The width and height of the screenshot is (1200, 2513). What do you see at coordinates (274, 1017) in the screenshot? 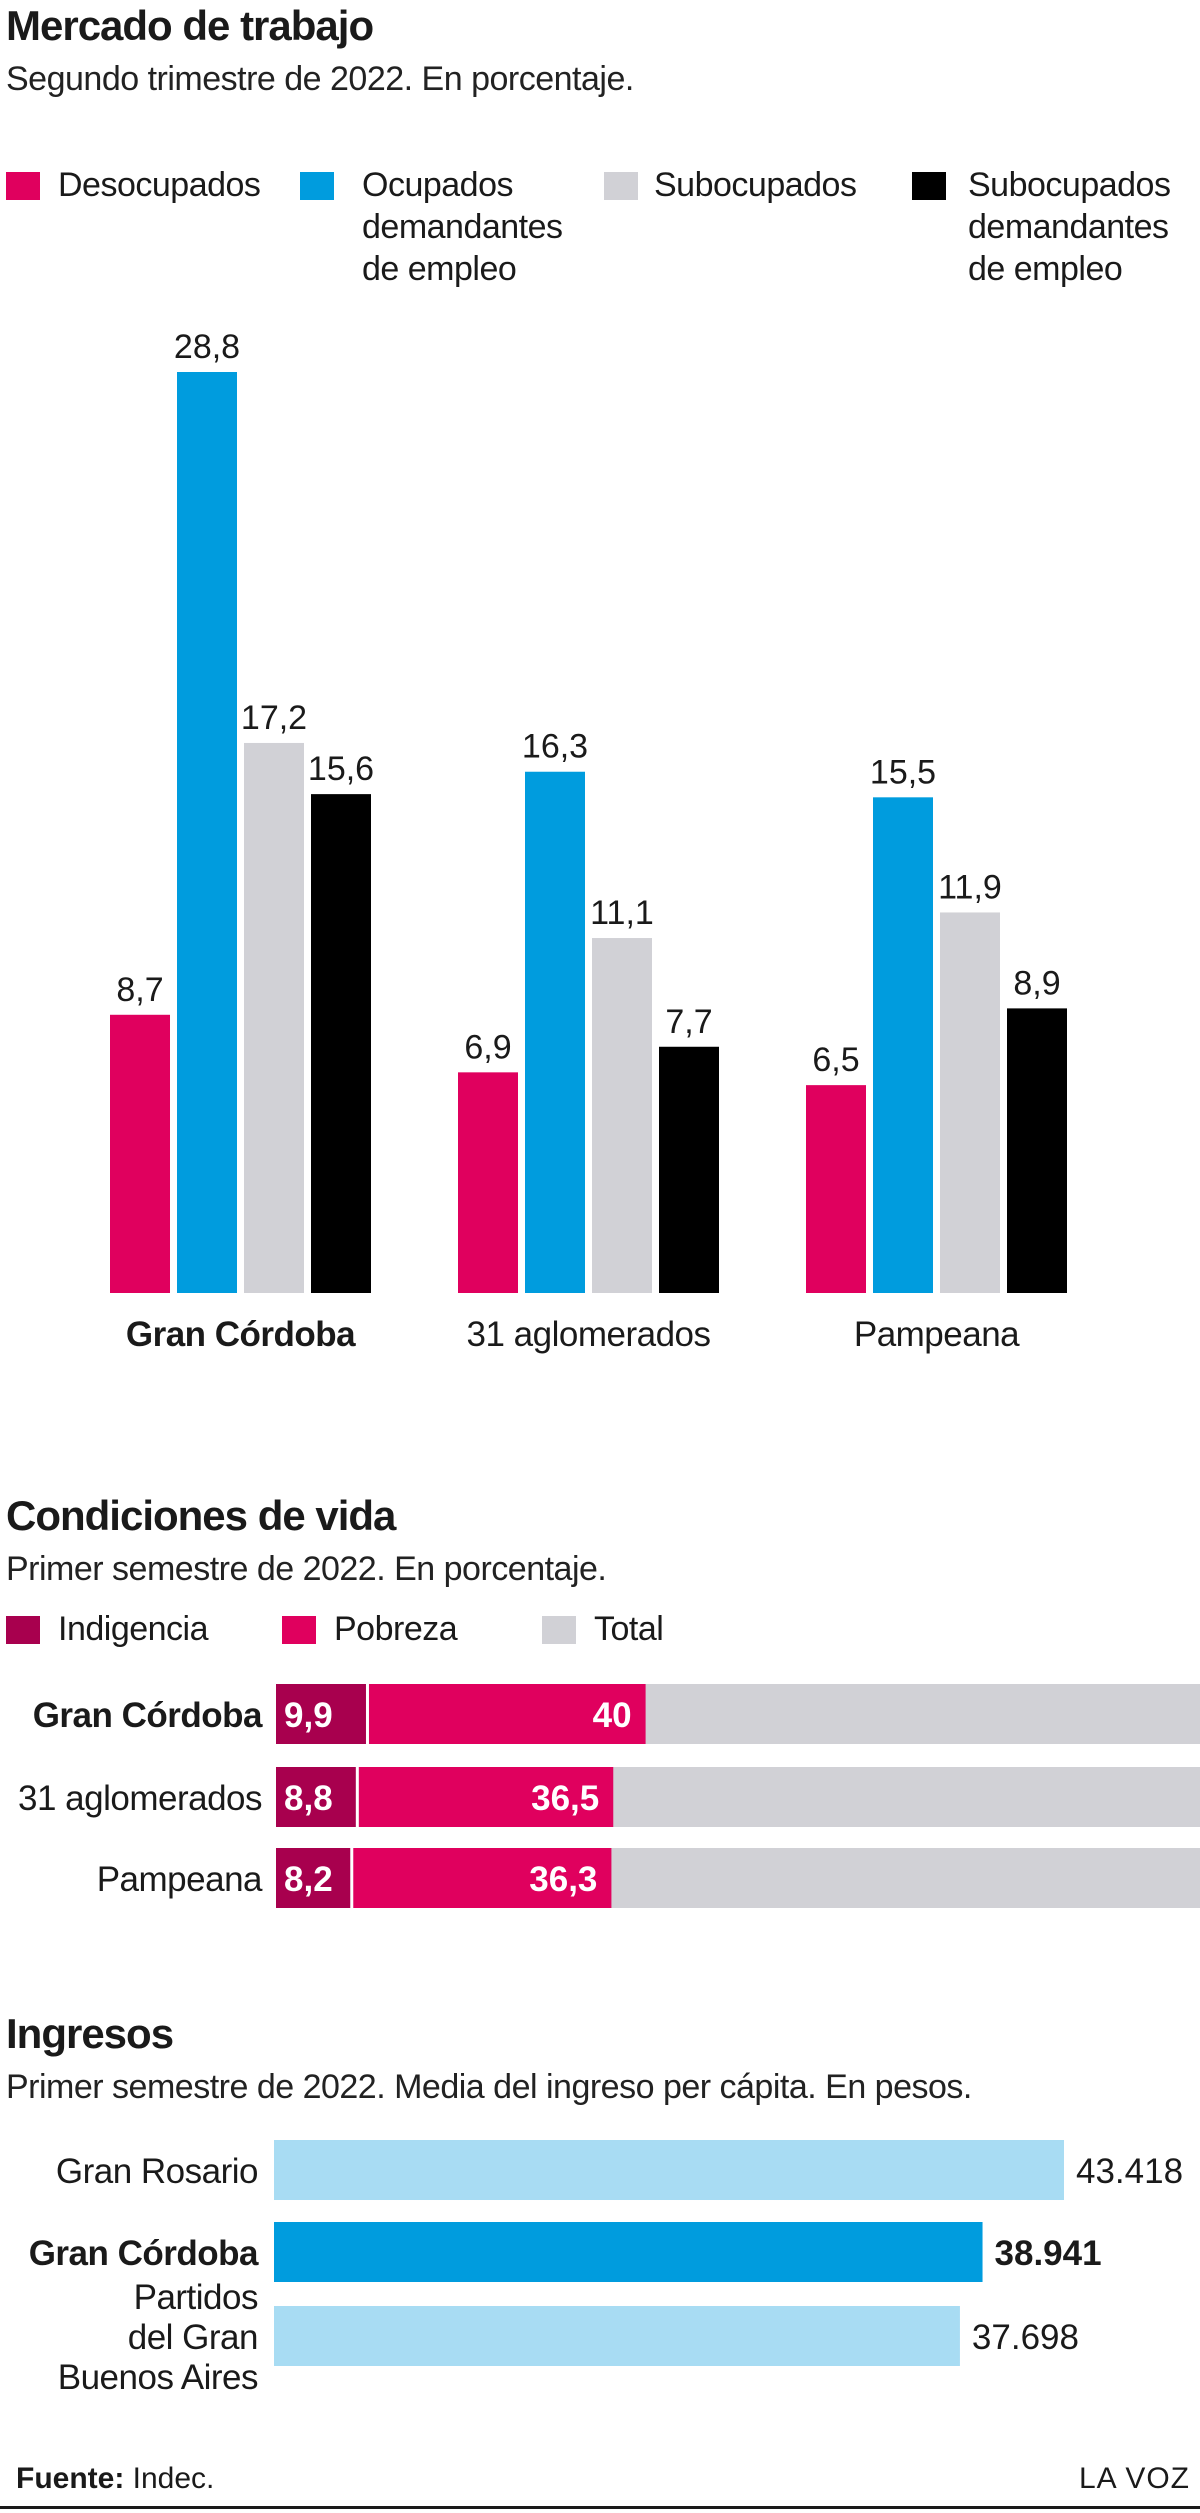
I see `bar-gran-cordoba-subocupados` at bounding box center [274, 1017].